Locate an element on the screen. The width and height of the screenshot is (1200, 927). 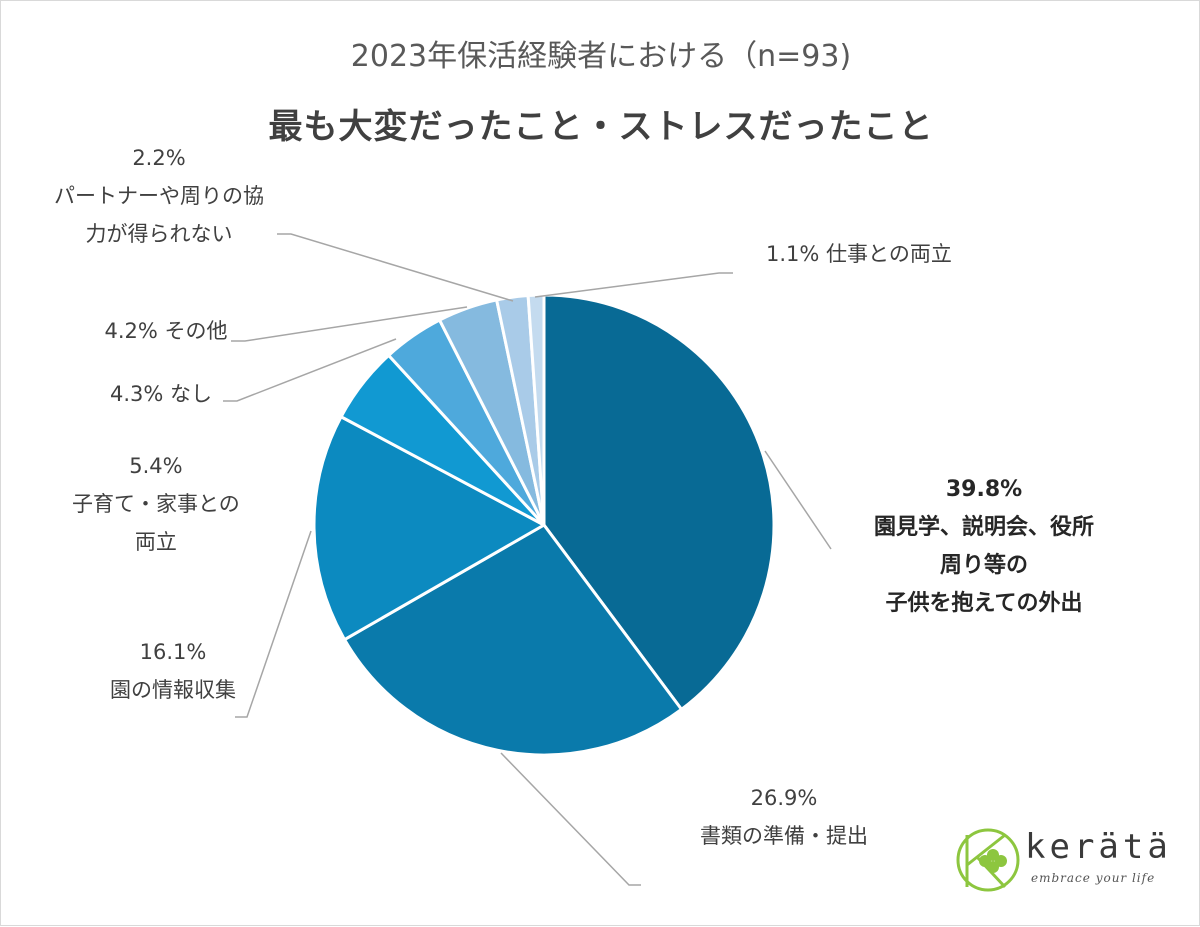
slice-category-label: 両立 is located at coordinates (155, 542).